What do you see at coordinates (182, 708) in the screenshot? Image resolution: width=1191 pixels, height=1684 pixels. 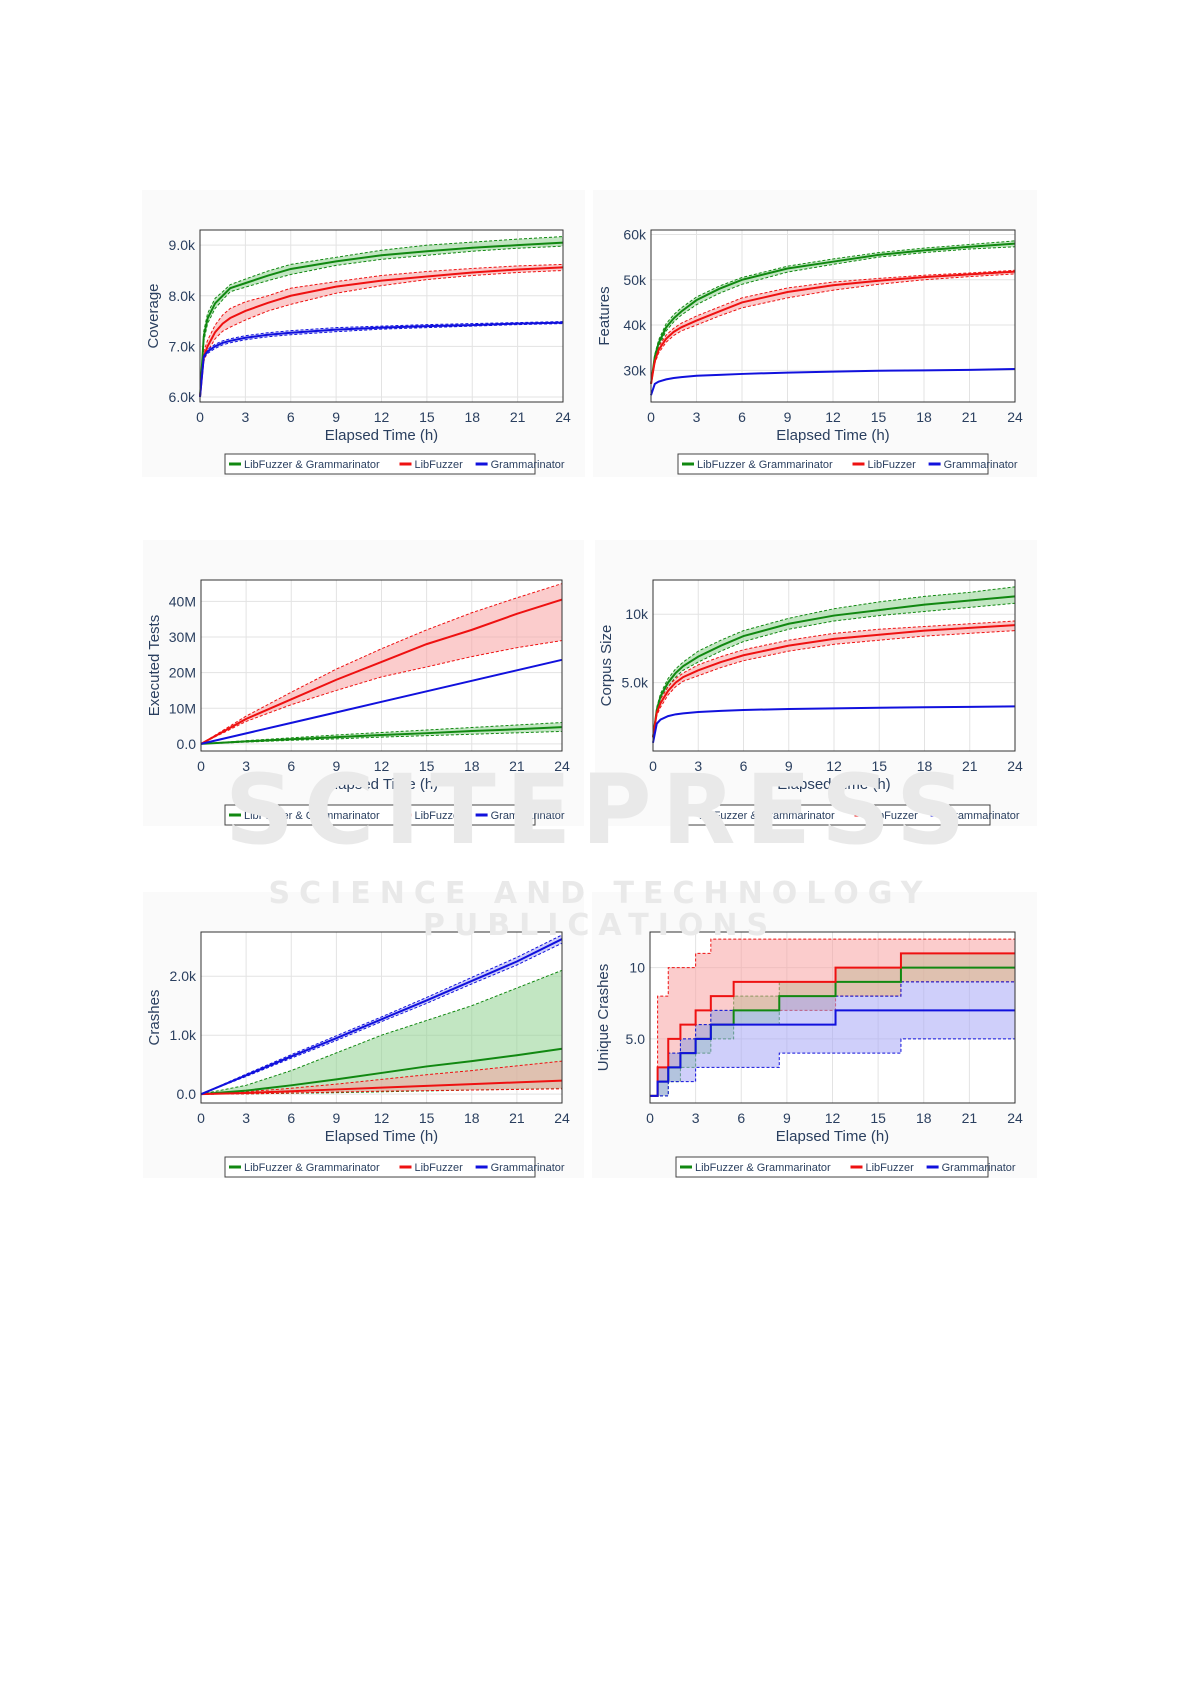 I see `y-tick-label: 10M` at bounding box center [182, 708].